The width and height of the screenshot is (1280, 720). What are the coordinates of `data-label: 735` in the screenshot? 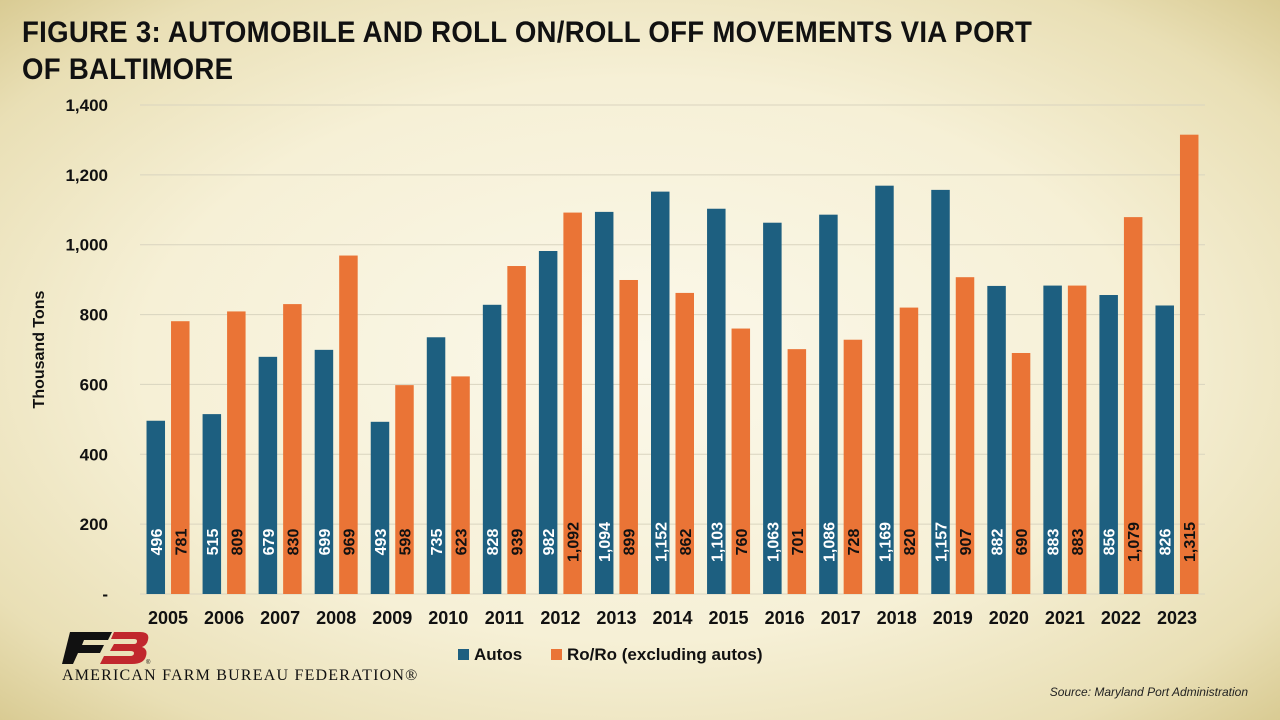 It's located at (437, 542).